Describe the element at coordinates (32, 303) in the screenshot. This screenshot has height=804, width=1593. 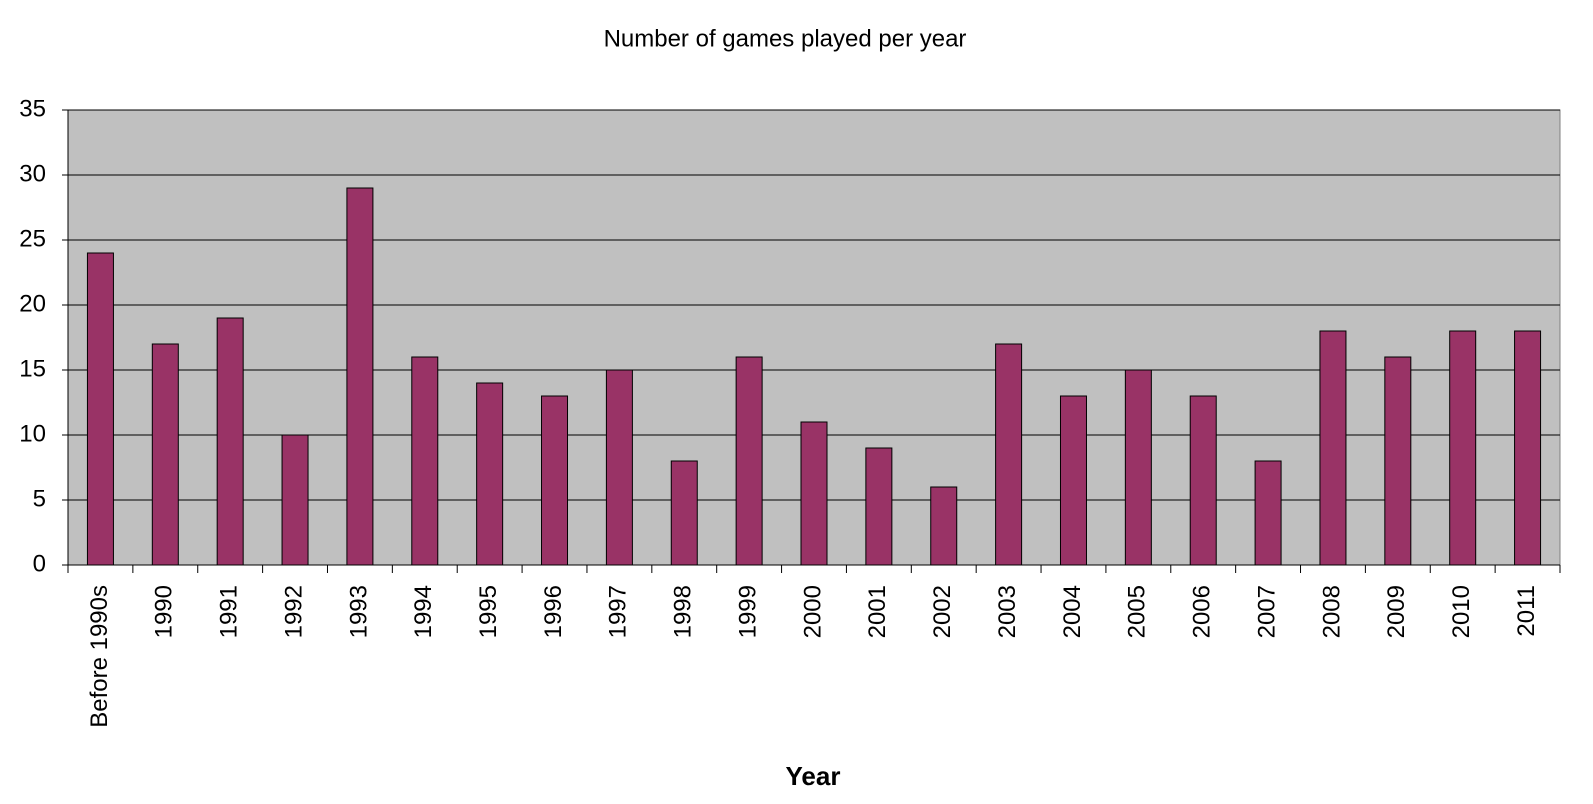
I see `y-tick-label: 20` at that location.